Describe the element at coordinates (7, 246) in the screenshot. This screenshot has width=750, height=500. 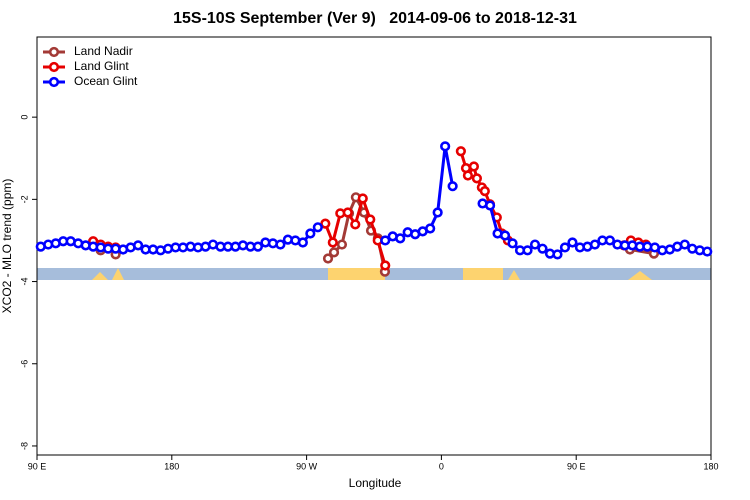
I see `y-axis-label: XCO2 - MLO trend (ppm)` at that location.